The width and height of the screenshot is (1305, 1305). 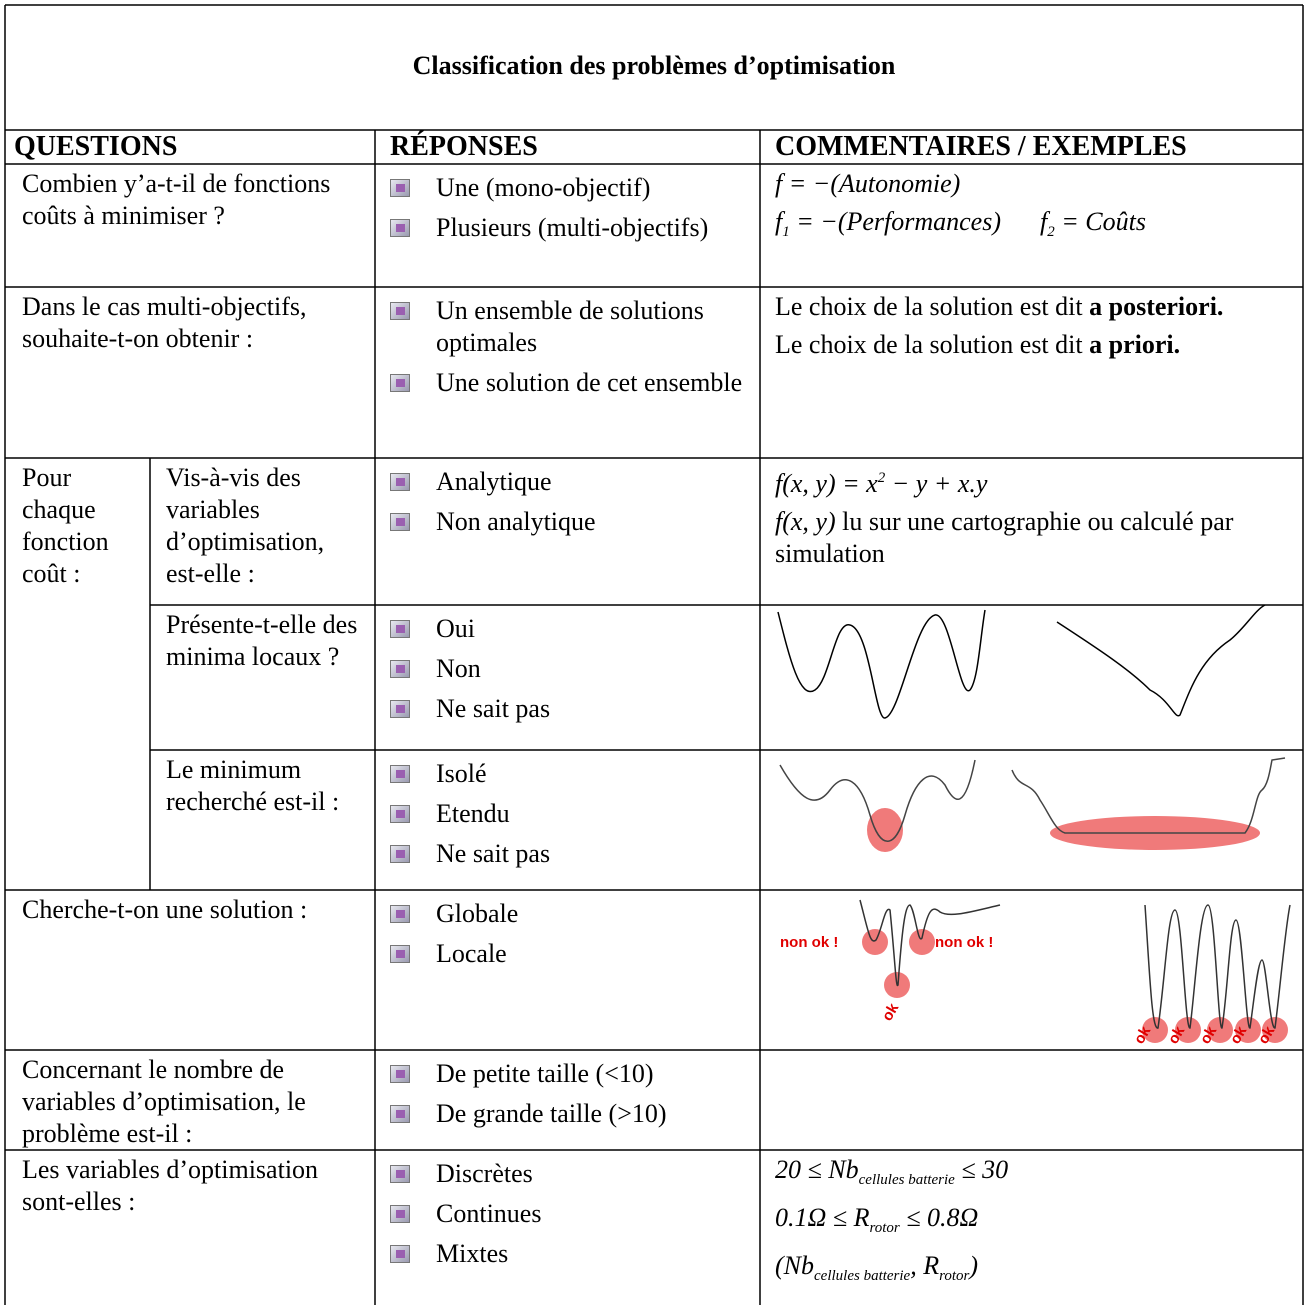 I want to click on column-header: COMMENTAIRES / EXEMPLES, so click(x=981, y=146).